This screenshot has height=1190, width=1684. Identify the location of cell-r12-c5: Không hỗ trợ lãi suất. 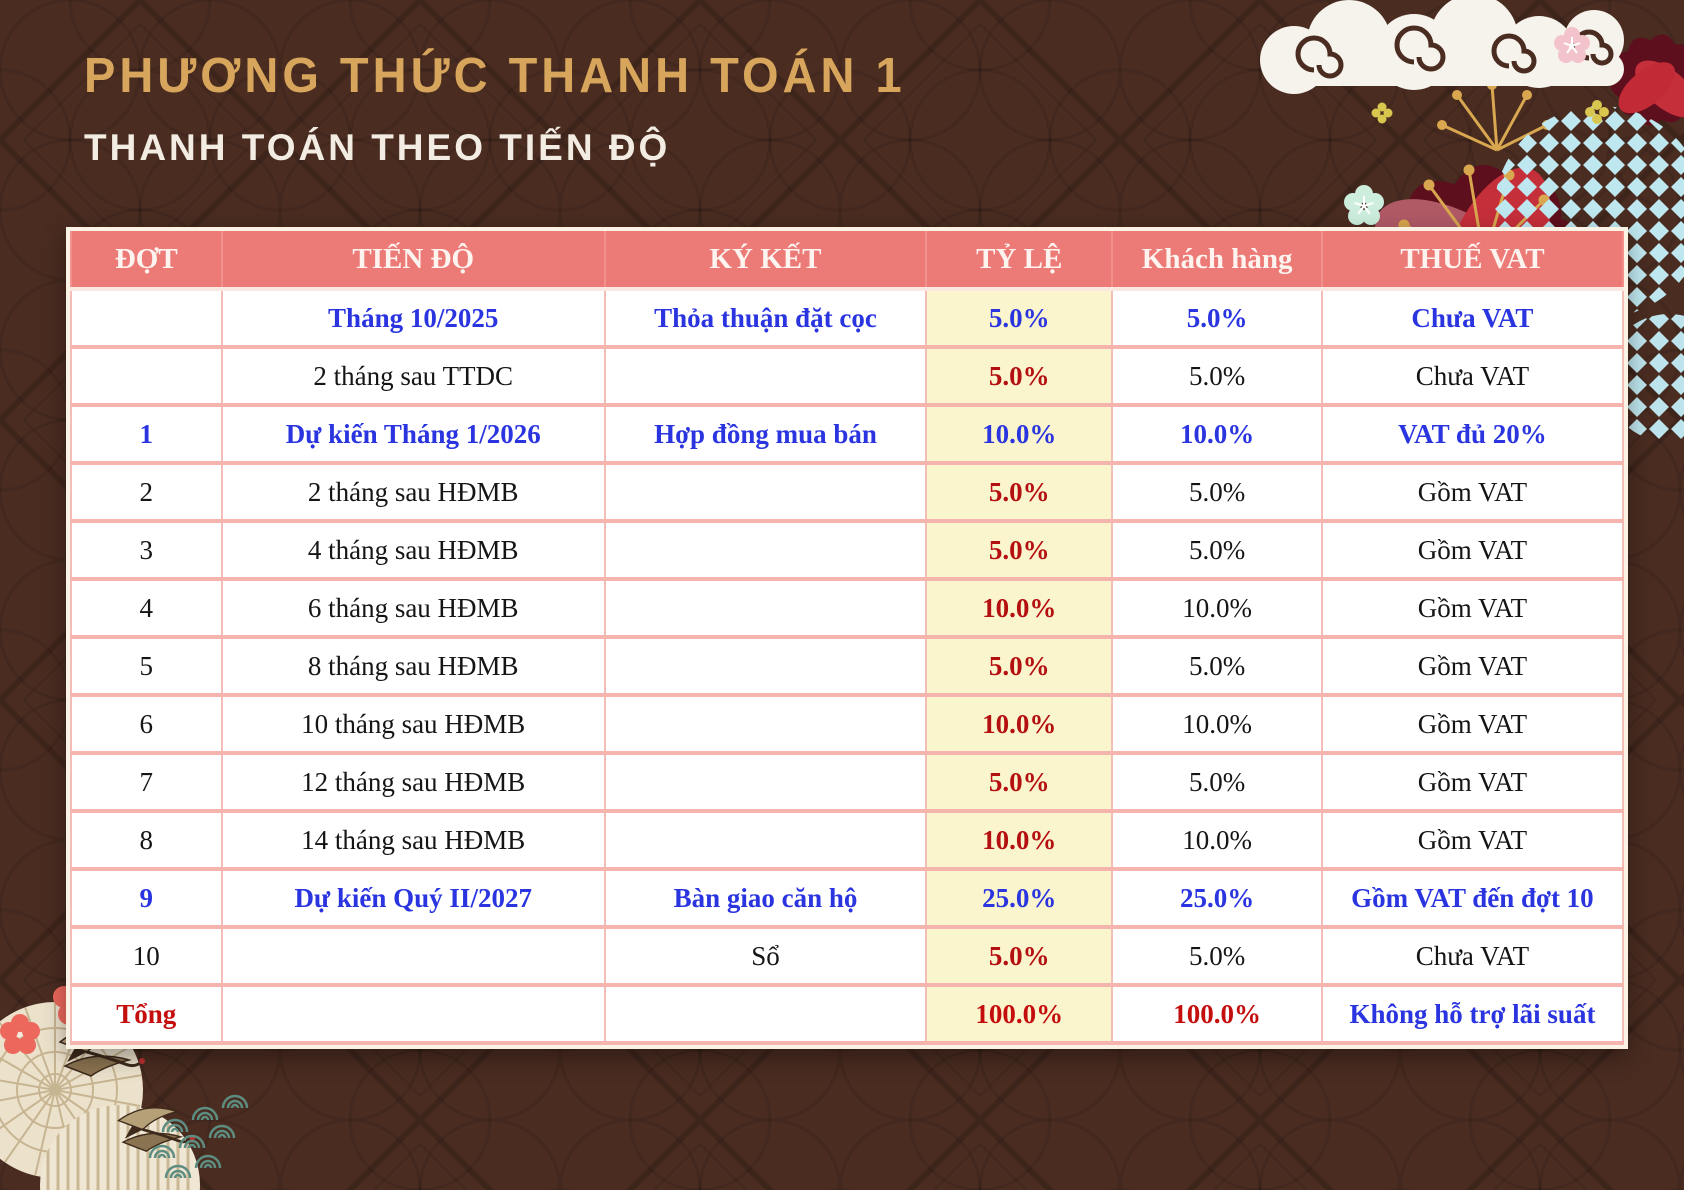
(1472, 1014).